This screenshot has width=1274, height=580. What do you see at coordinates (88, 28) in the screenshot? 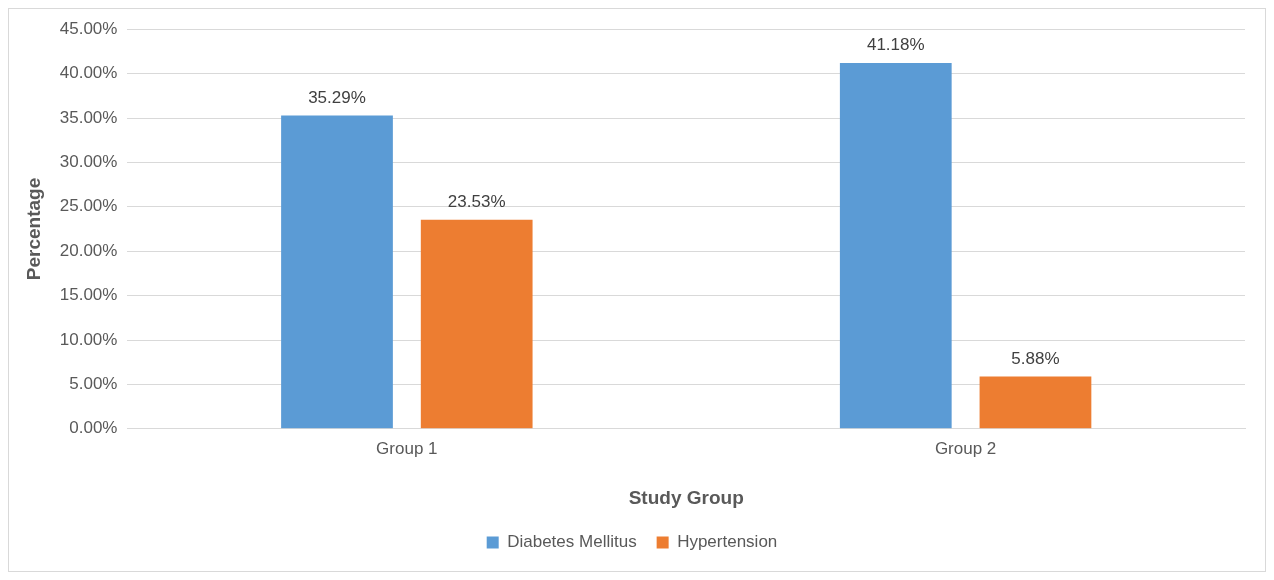
I see `y-tick-label: 45.00%` at bounding box center [88, 28].